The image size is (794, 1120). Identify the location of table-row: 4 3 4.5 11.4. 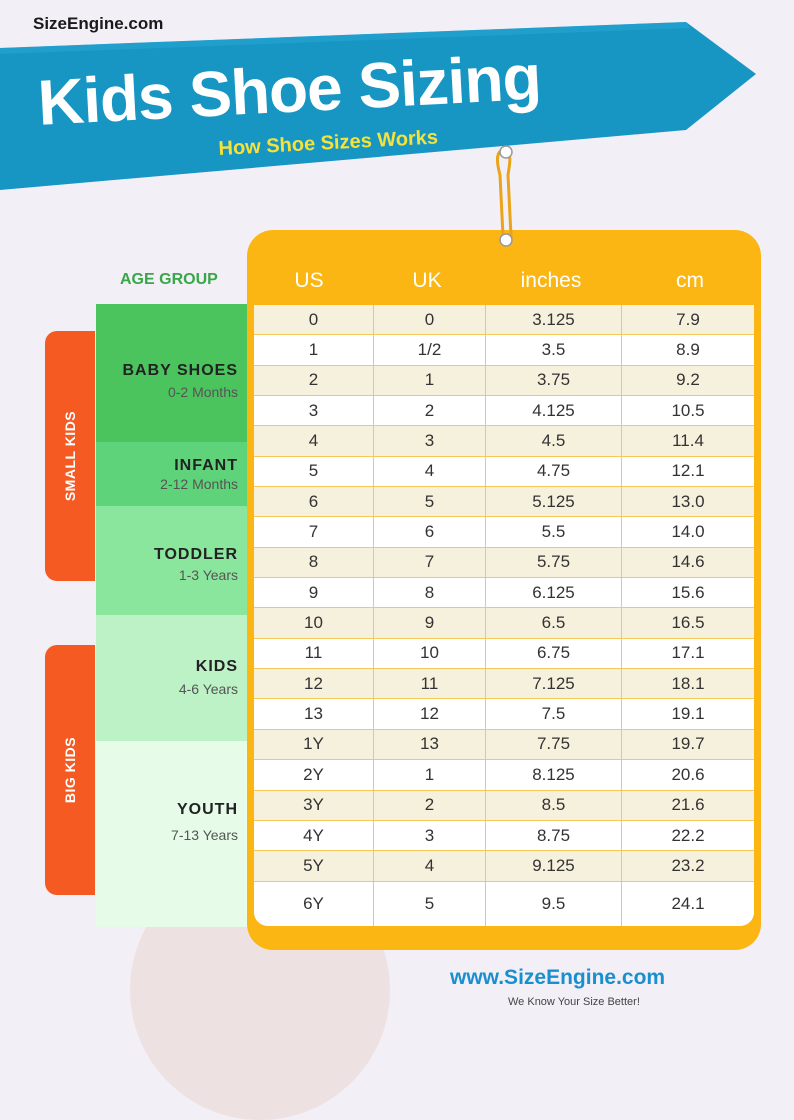
(504, 441).